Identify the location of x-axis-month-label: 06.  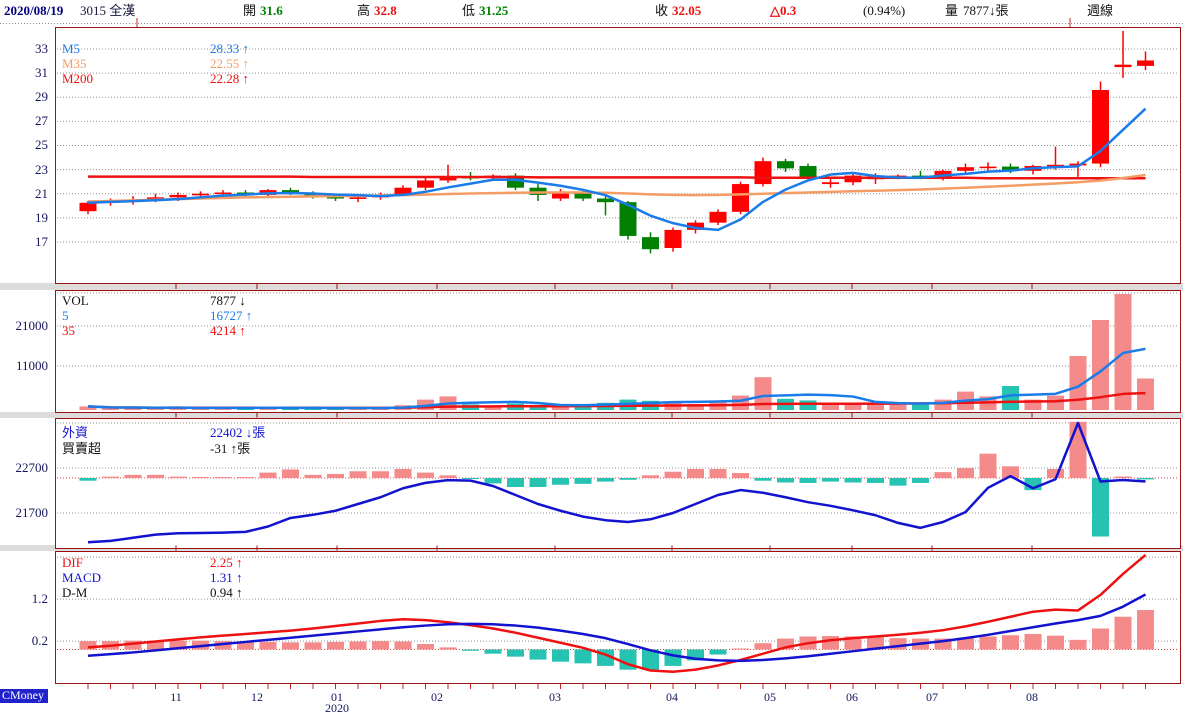
(852, 697).